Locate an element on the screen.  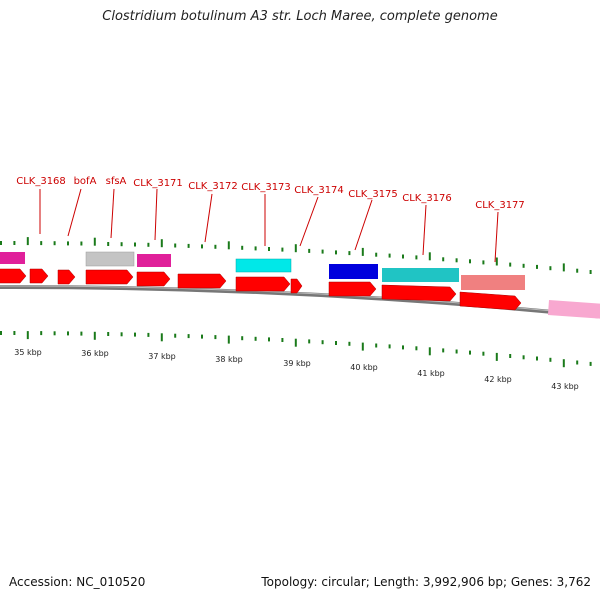
feature-bar-clk3173 is located at coordinates (263, 265).